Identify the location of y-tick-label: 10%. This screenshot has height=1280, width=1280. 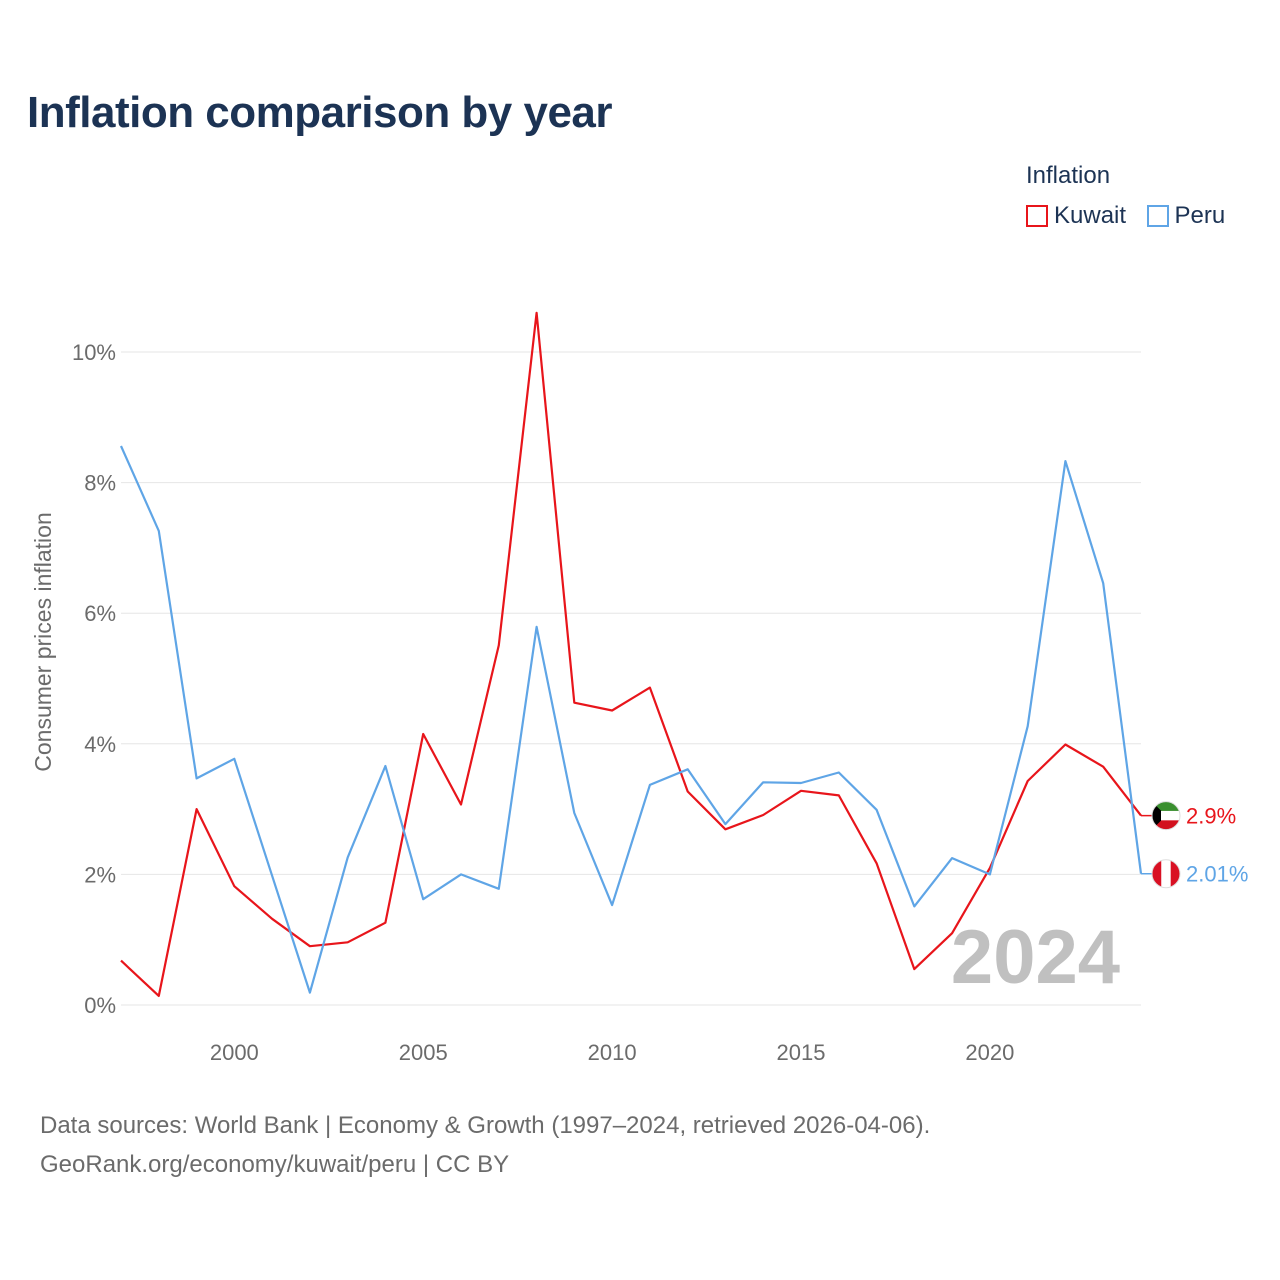
(94, 352).